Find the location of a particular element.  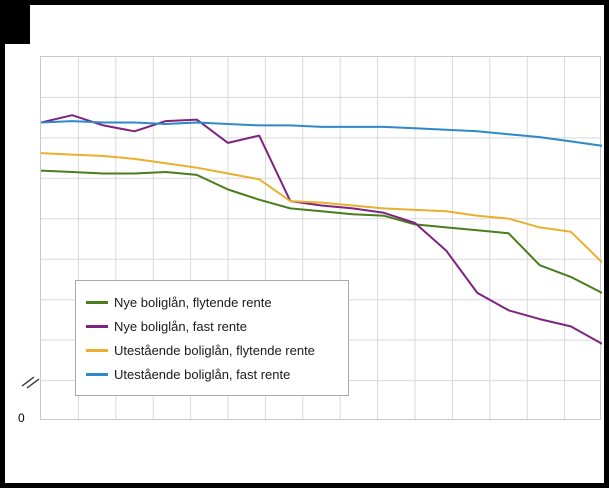

legend-item: Nye boliglån, fast rente is located at coordinates (211, 326).